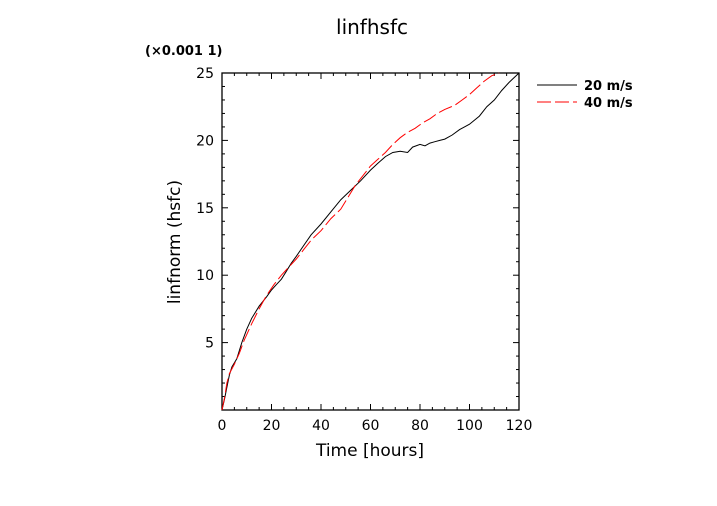 Image resolution: width=717 pixels, height=506 pixels. I want to click on chart-title: linfhsfc, so click(372, 27).